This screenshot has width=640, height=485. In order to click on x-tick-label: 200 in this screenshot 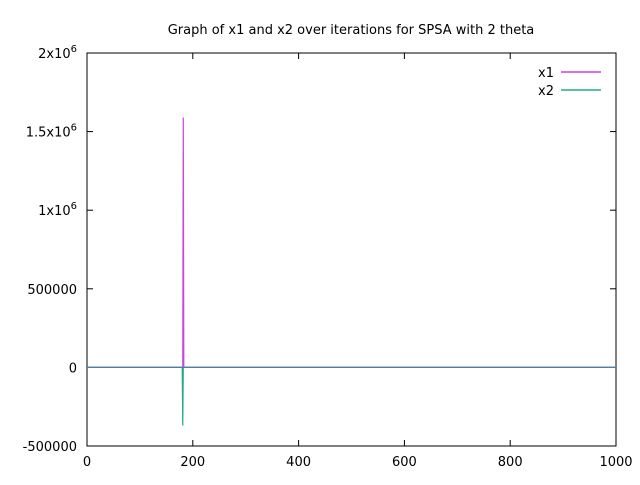, I will do `click(192, 462)`.